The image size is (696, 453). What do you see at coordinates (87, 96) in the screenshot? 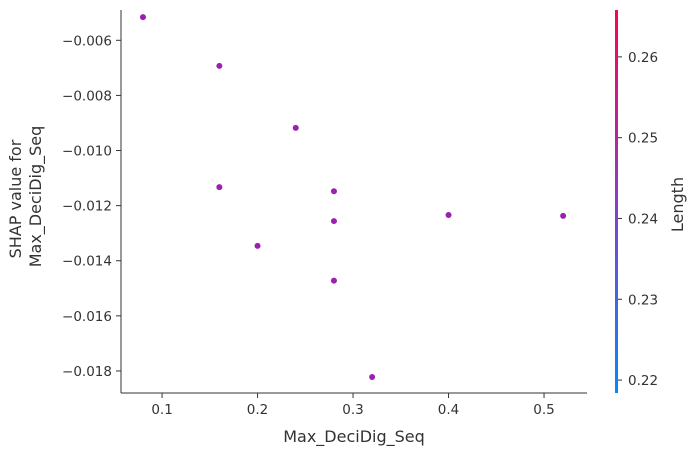
I see `y-tick-label: −0.008` at bounding box center [87, 96].